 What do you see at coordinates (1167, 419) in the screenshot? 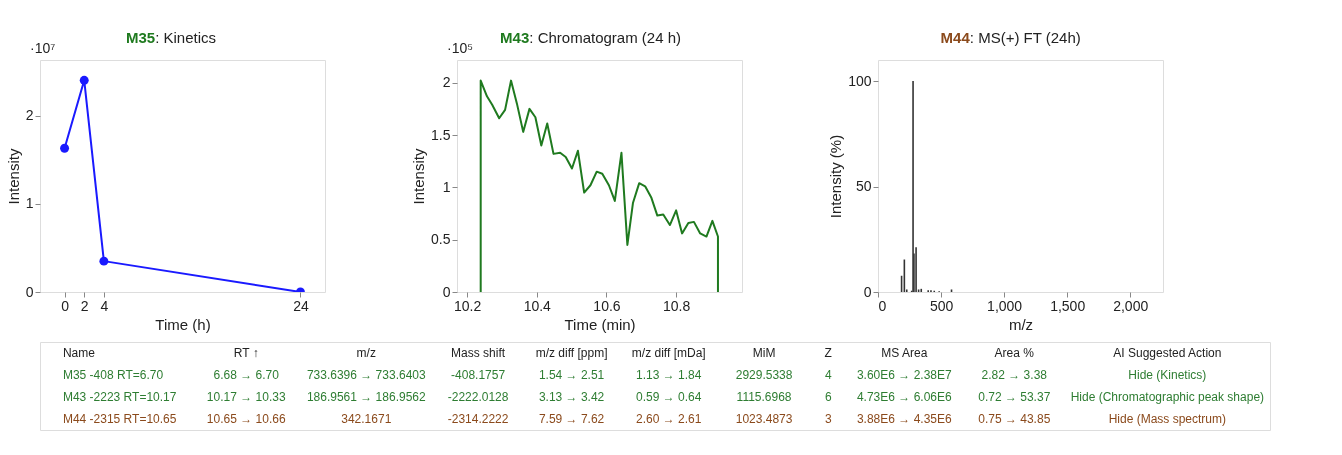
I see `text: Hide (Mass spectrum)` at bounding box center [1167, 419].